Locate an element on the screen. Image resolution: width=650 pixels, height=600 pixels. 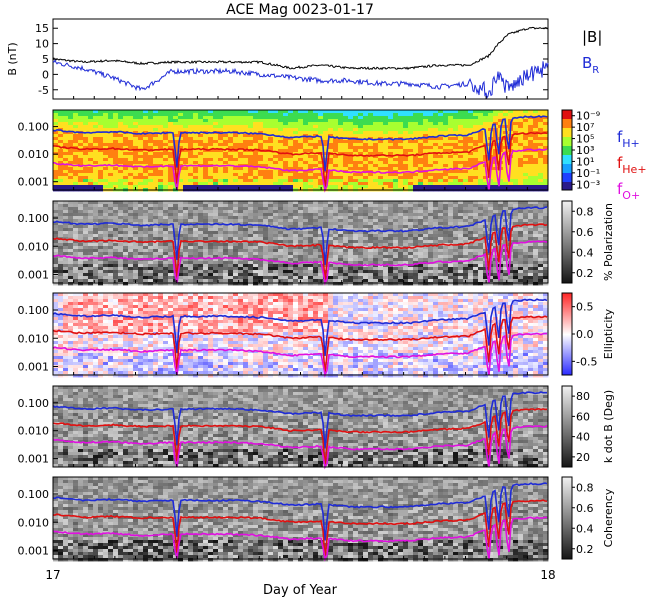
colorbar-step is located at coordinates (567, 126).